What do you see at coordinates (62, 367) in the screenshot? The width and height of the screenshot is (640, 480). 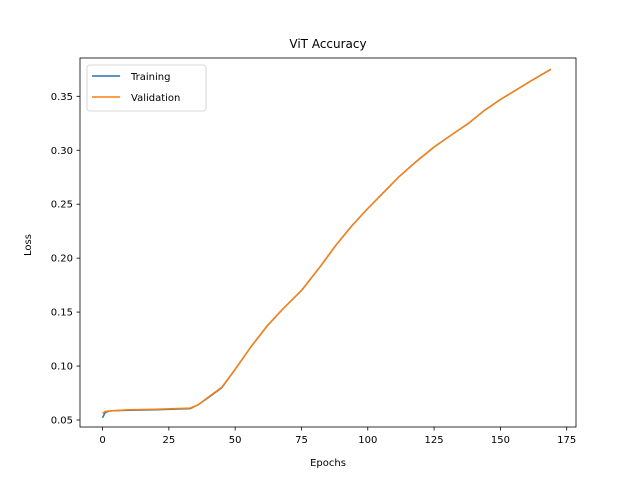 I see `y-tick-label: 0.10` at bounding box center [62, 367].